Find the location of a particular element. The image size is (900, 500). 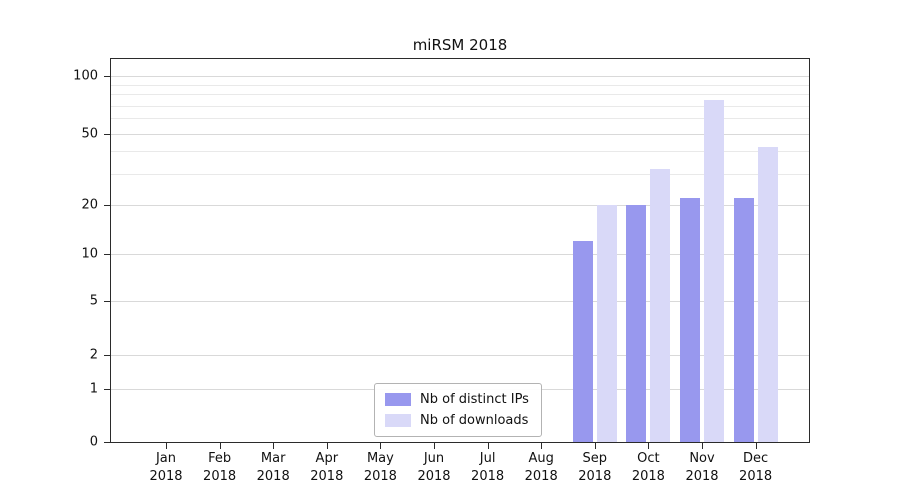

xtick-apr is located at coordinates (327, 446).